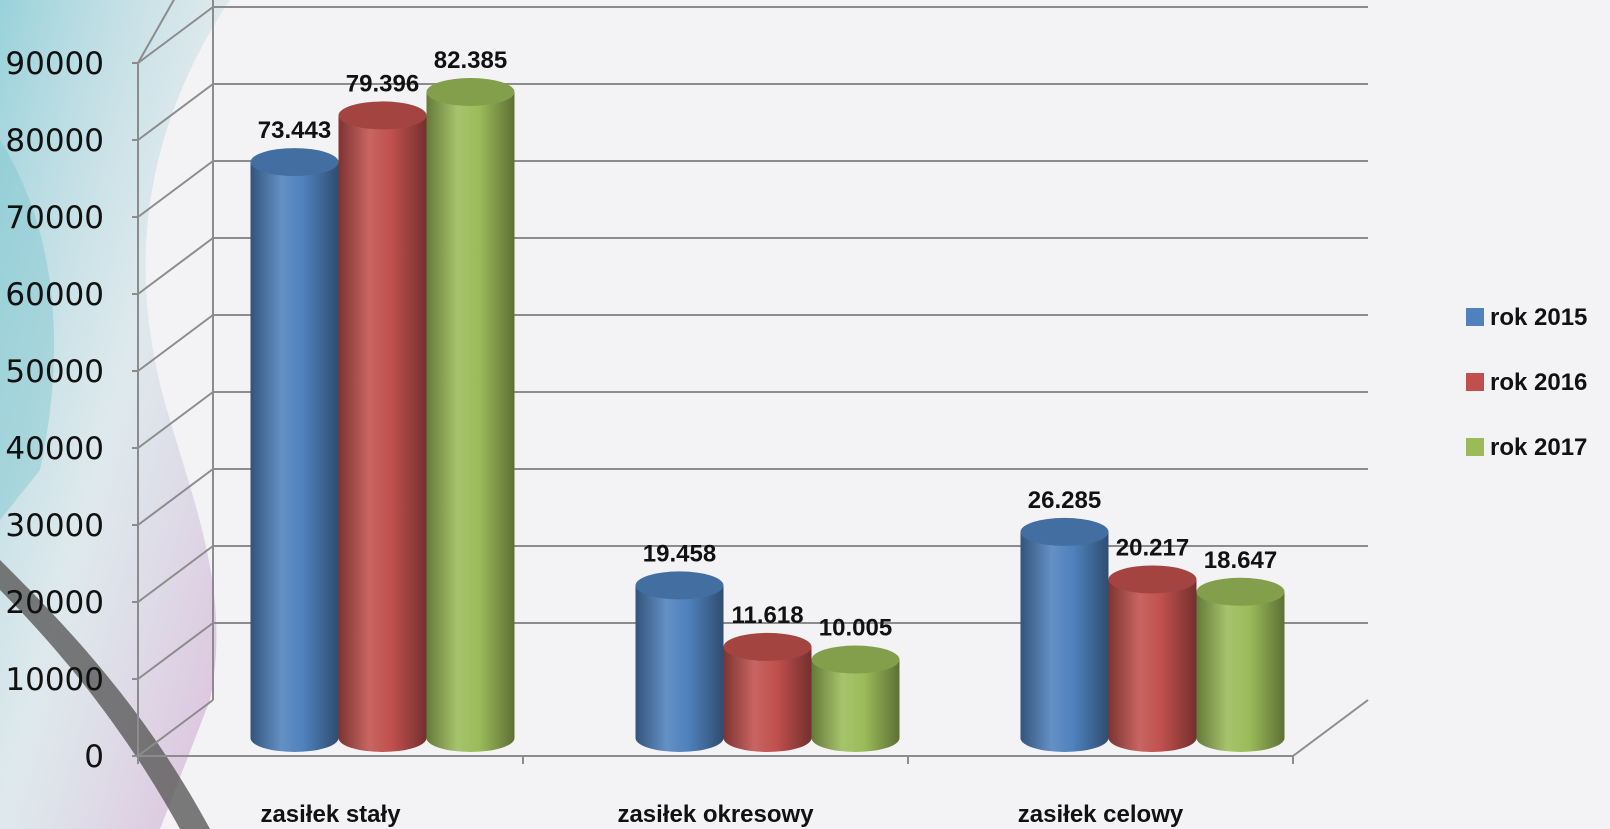 Image resolution: width=1610 pixels, height=829 pixels. What do you see at coordinates (54, 141) in the screenshot?
I see `y-tick-label: 80000` at bounding box center [54, 141].